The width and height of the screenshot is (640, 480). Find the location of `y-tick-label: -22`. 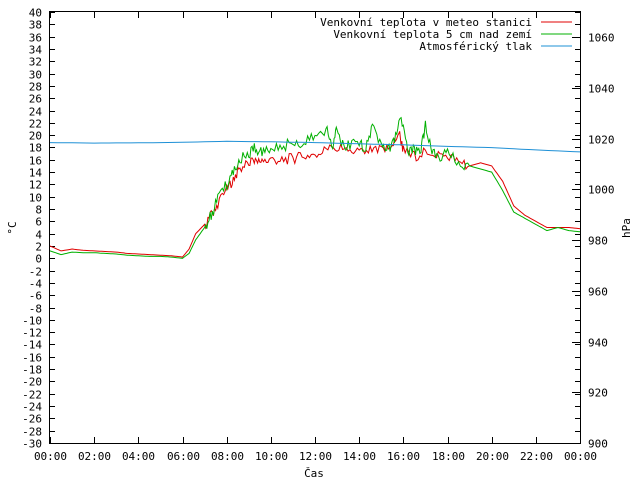

y-tick-label: -22 is located at coordinates (32, 395).